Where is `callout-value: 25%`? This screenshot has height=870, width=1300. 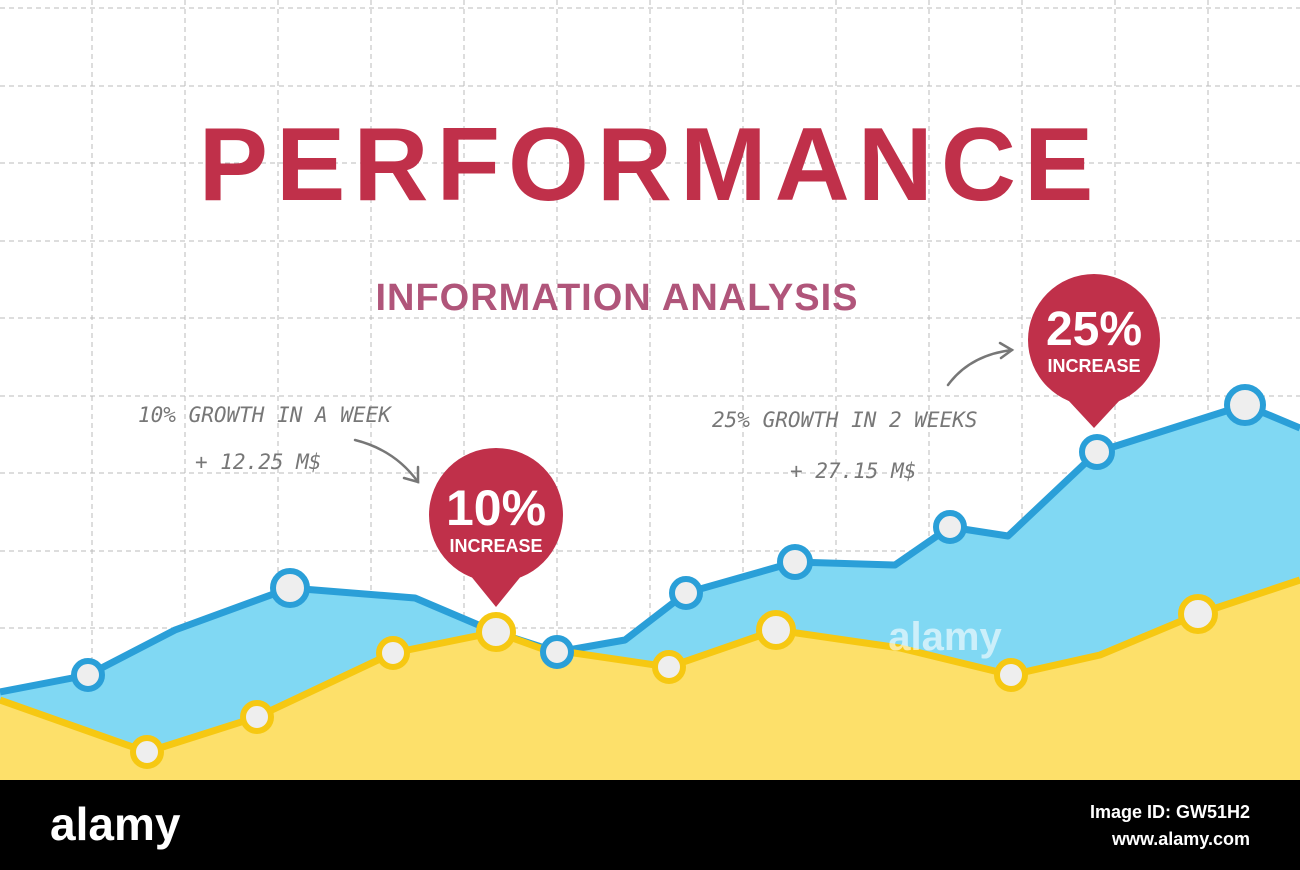
callout-value: 25% is located at coordinates (1094, 329).